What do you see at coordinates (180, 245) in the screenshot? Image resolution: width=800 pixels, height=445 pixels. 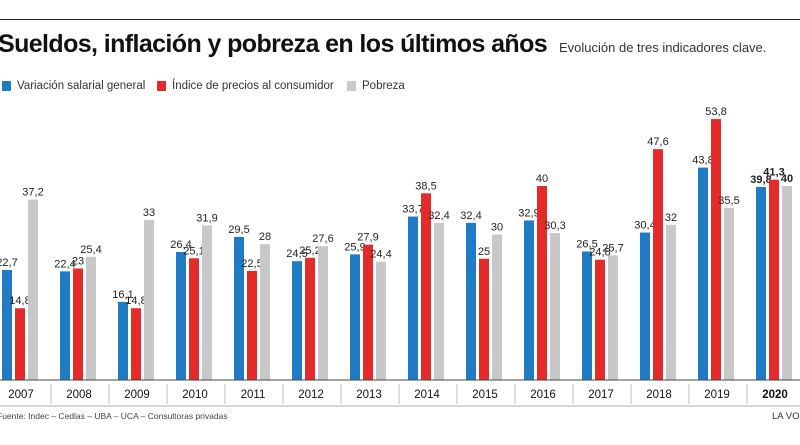 I see `data-label-2010-0: 26,4` at bounding box center [180, 245].